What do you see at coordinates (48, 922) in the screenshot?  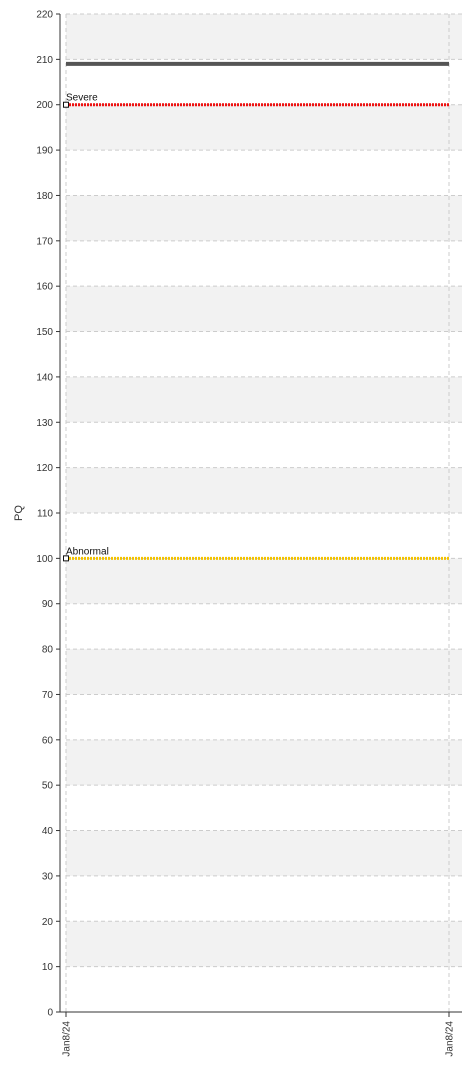 I see `y-tick-label: 20` at bounding box center [48, 922].